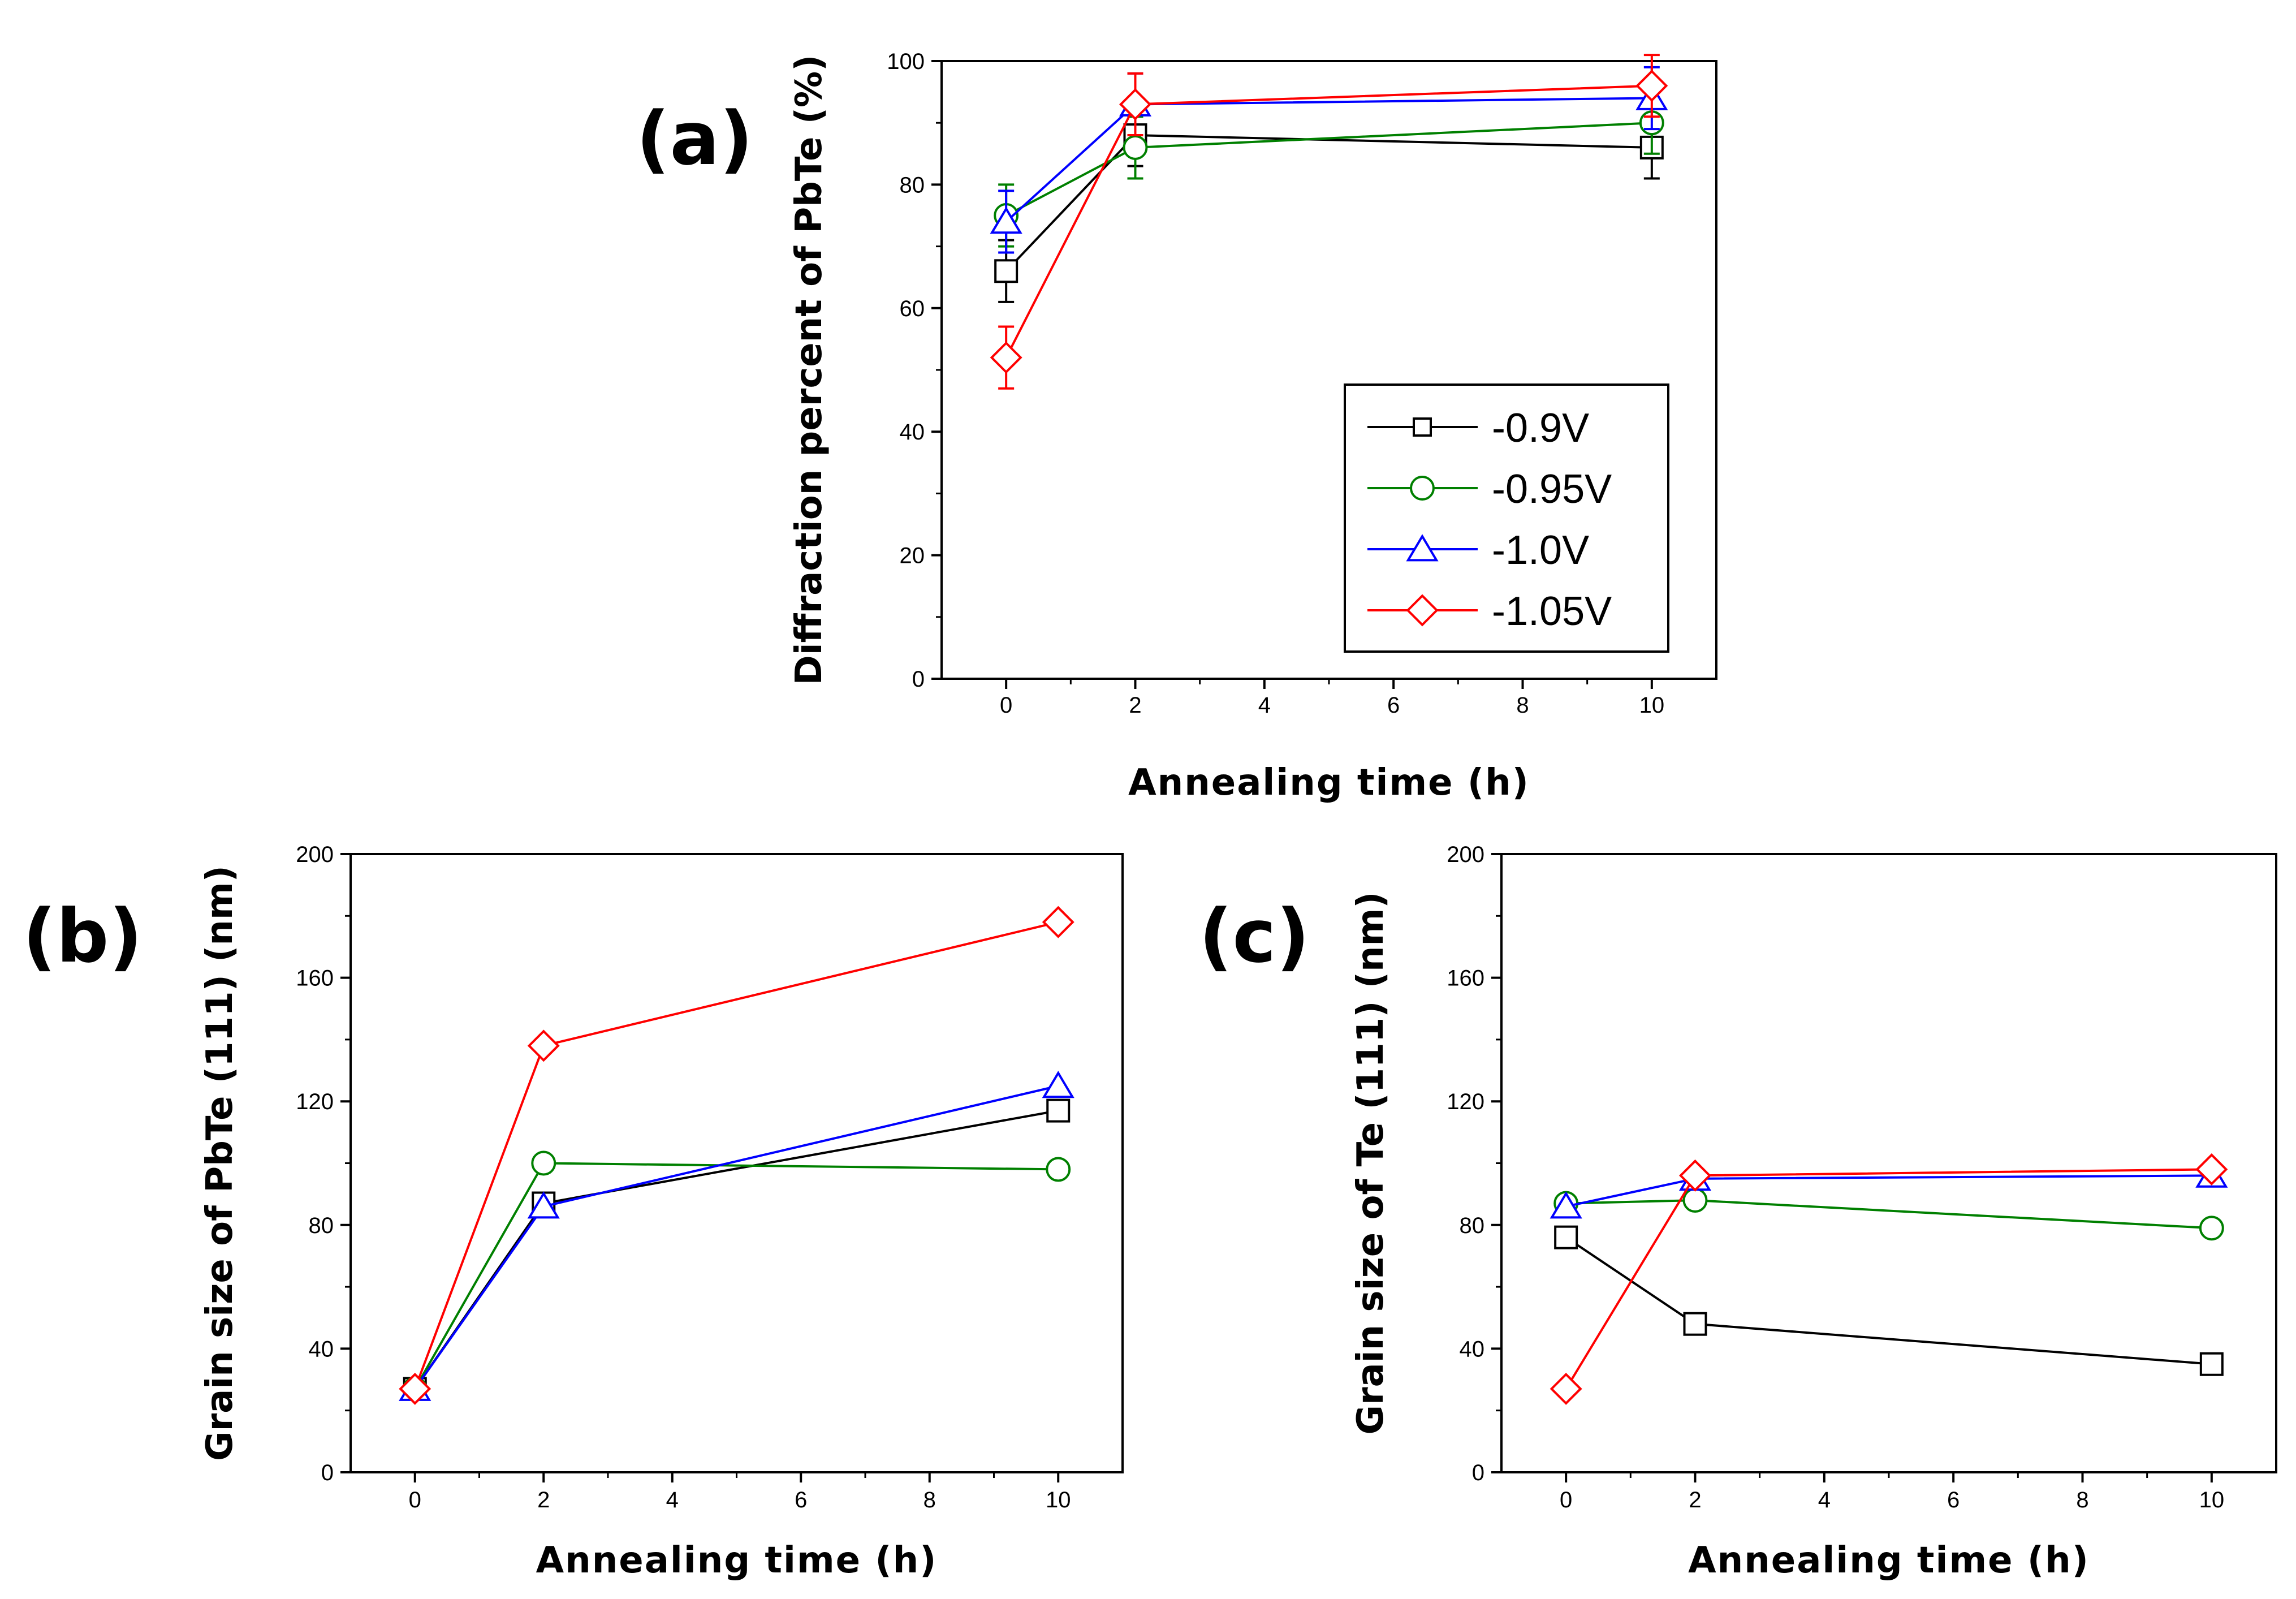 This screenshot has width=2296, height=1599. I want to click on y-axis-title: Diffraction percent of PbTe (%), so click(809, 370).